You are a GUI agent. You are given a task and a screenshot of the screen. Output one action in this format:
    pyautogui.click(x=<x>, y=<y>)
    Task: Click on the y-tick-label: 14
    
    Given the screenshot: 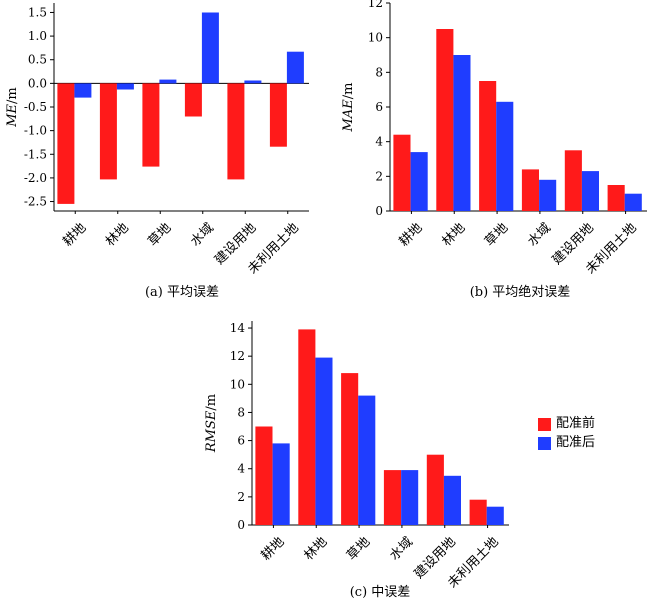 What is the action you would take?
    pyautogui.click(x=238, y=328)
    